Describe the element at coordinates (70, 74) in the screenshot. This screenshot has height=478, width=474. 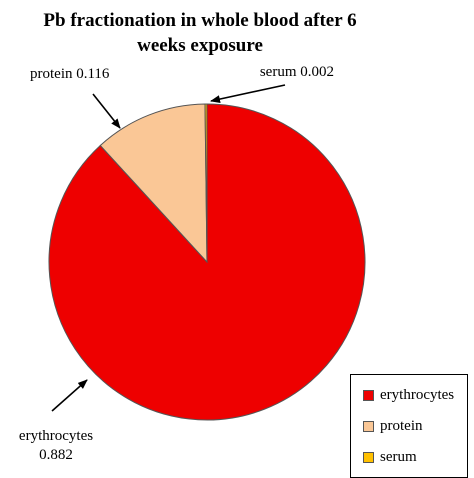
I see `data-label-protein: protein 0.116` at that location.